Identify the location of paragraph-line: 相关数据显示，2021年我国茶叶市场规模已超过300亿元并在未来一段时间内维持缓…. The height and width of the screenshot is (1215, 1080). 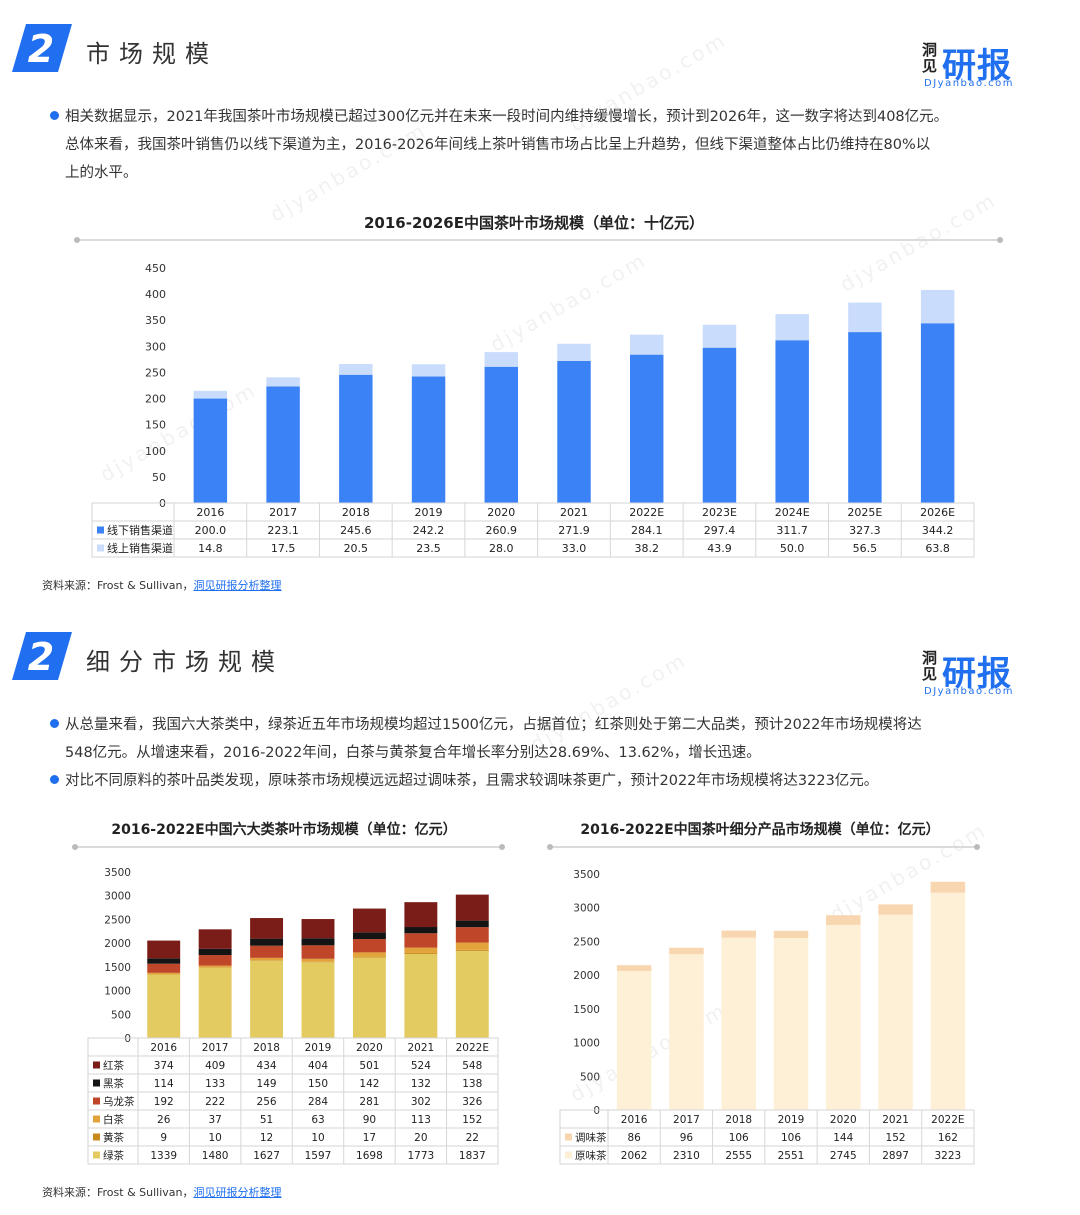
(507, 117).